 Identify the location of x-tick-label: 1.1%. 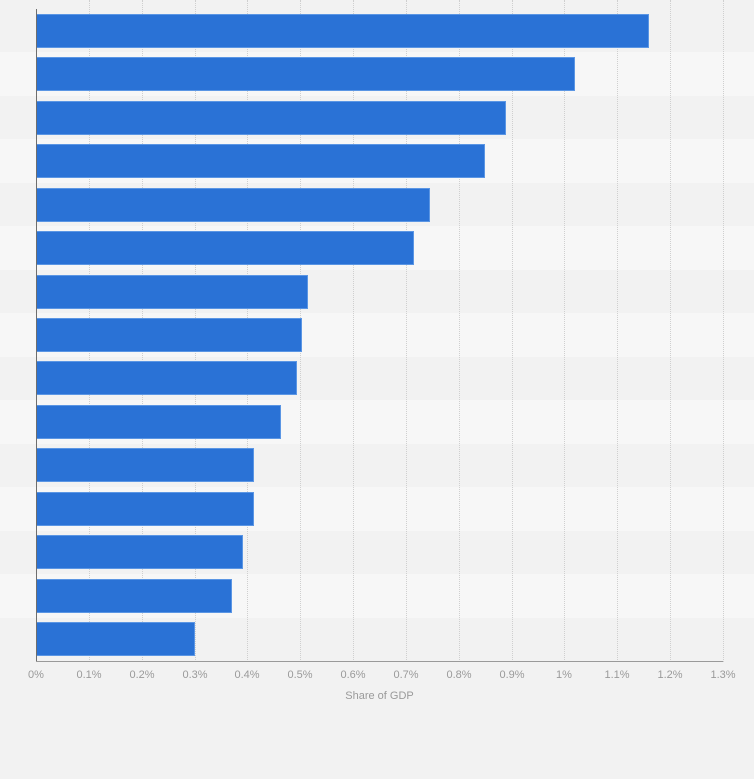
(617, 675).